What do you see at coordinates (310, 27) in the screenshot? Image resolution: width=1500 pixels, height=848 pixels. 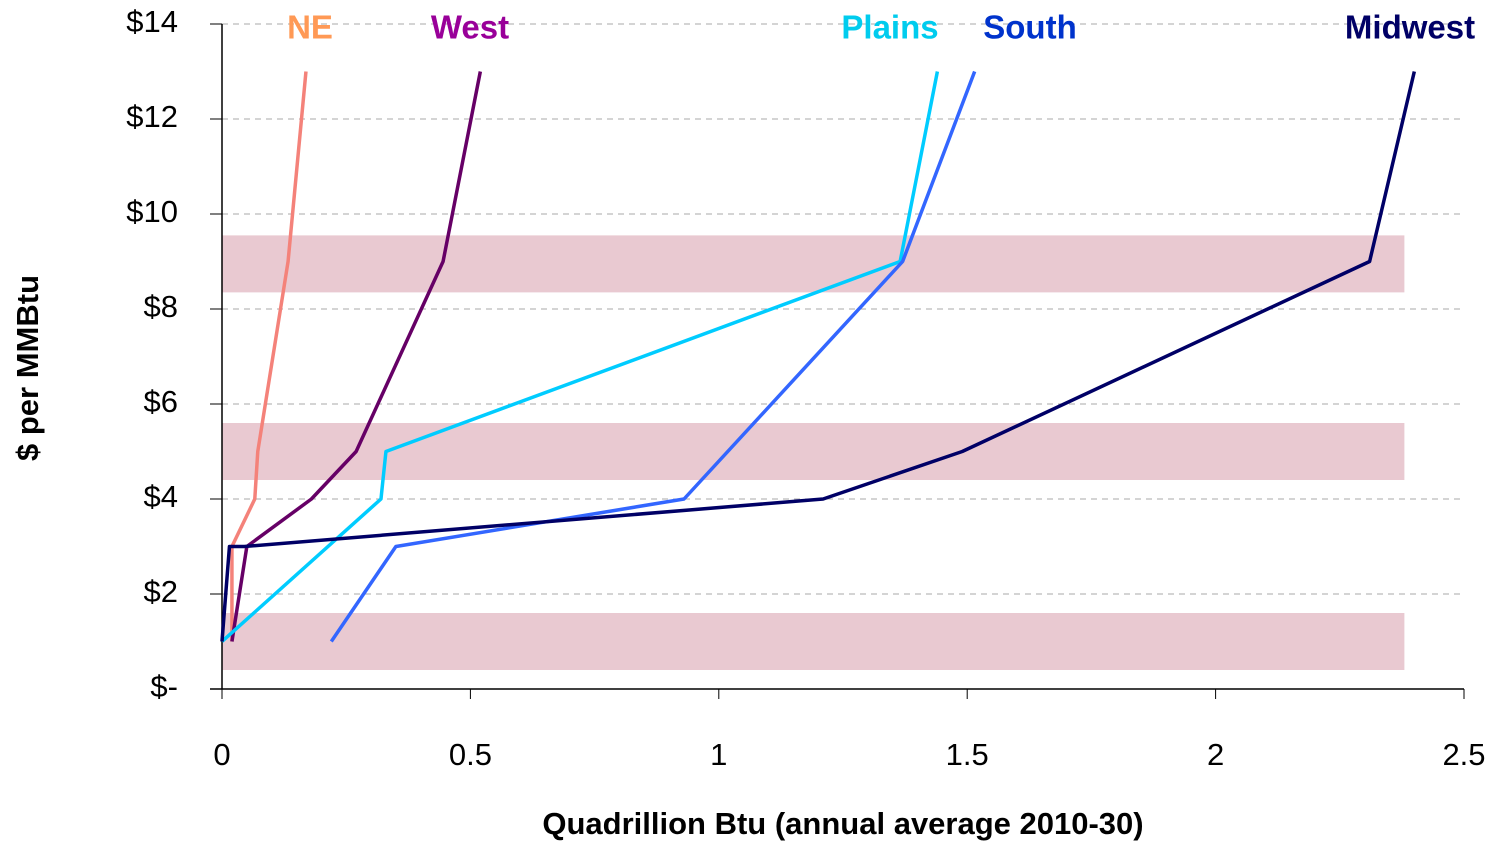 I see `legend-label: NE` at bounding box center [310, 27].